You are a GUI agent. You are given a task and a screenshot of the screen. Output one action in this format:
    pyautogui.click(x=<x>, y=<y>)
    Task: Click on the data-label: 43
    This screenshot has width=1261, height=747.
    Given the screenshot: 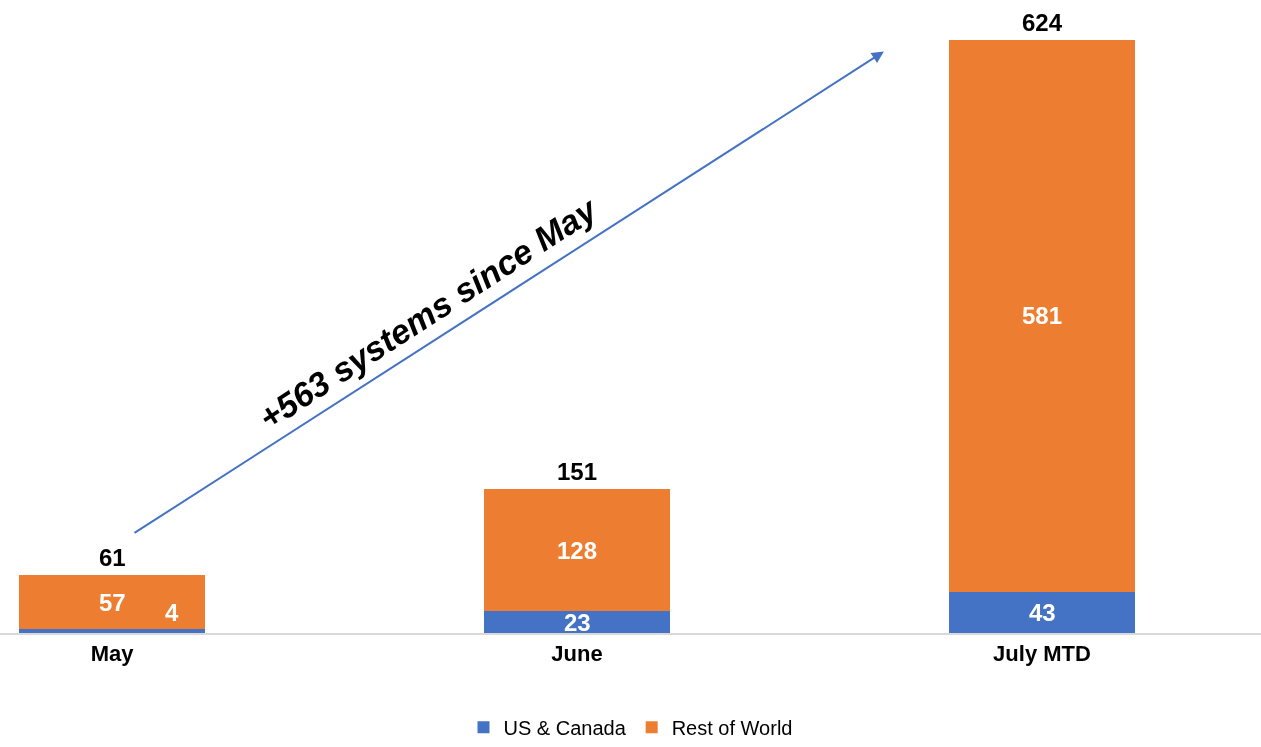 What is the action you would take?
    pyautogui.click(x=1042, y=612)
    